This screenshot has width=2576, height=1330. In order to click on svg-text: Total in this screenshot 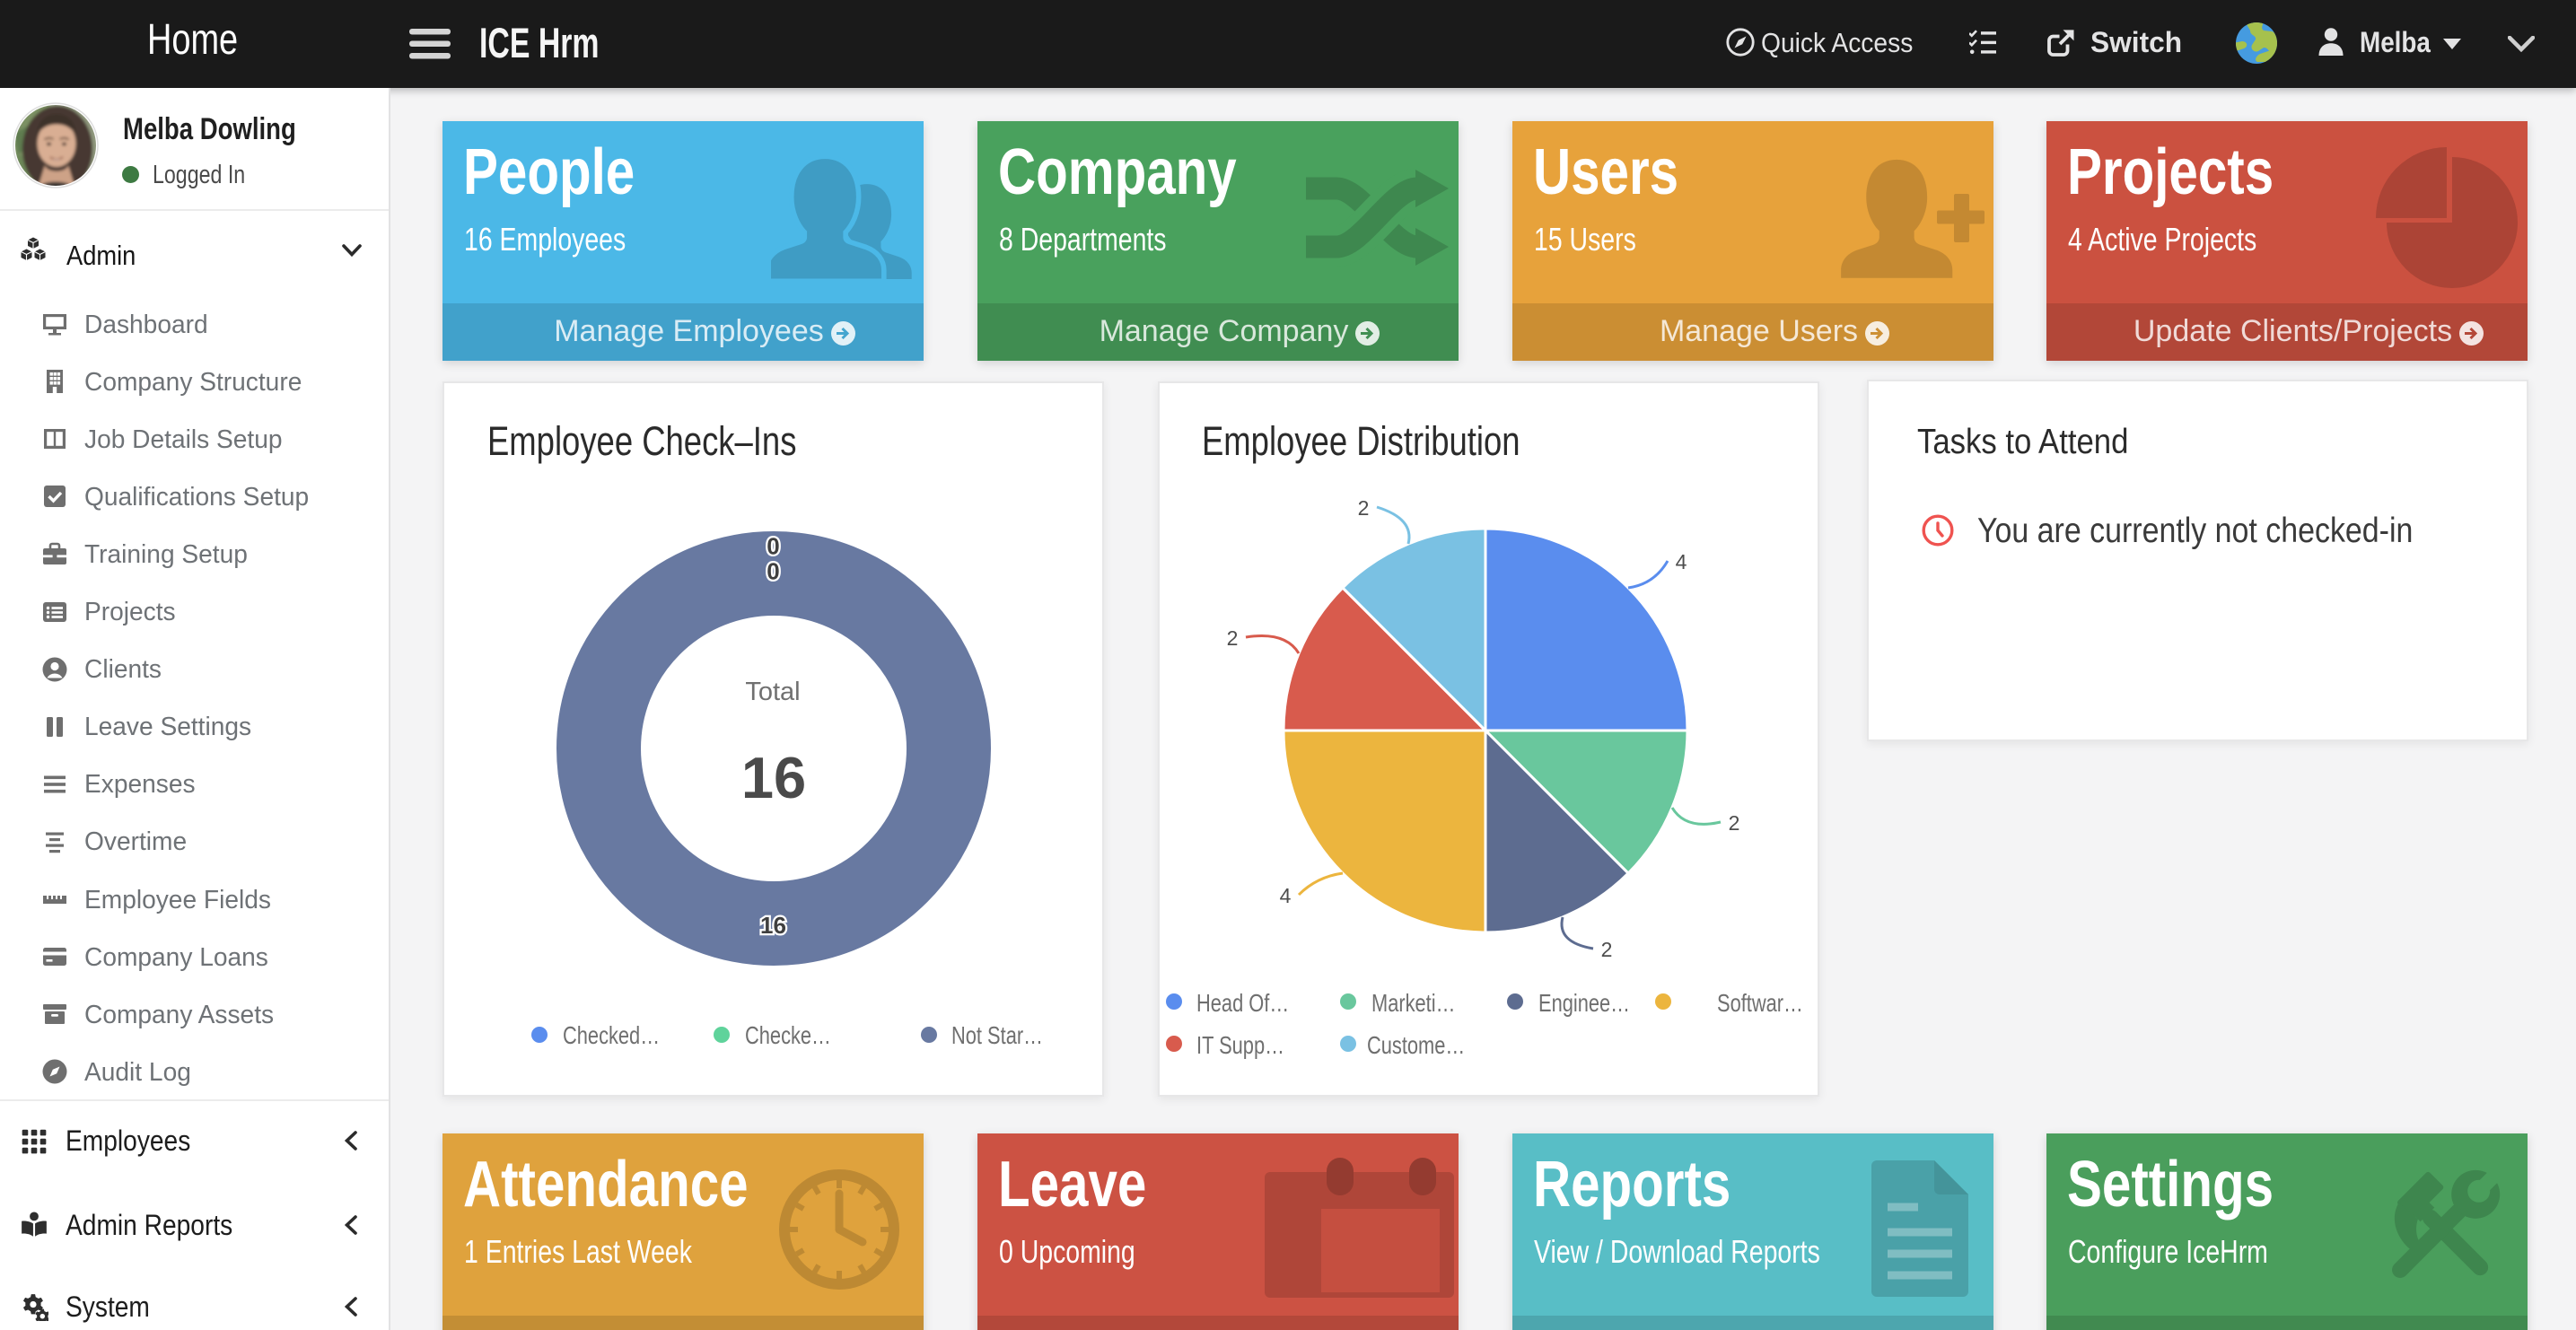, I will do `click(772, 692)`.